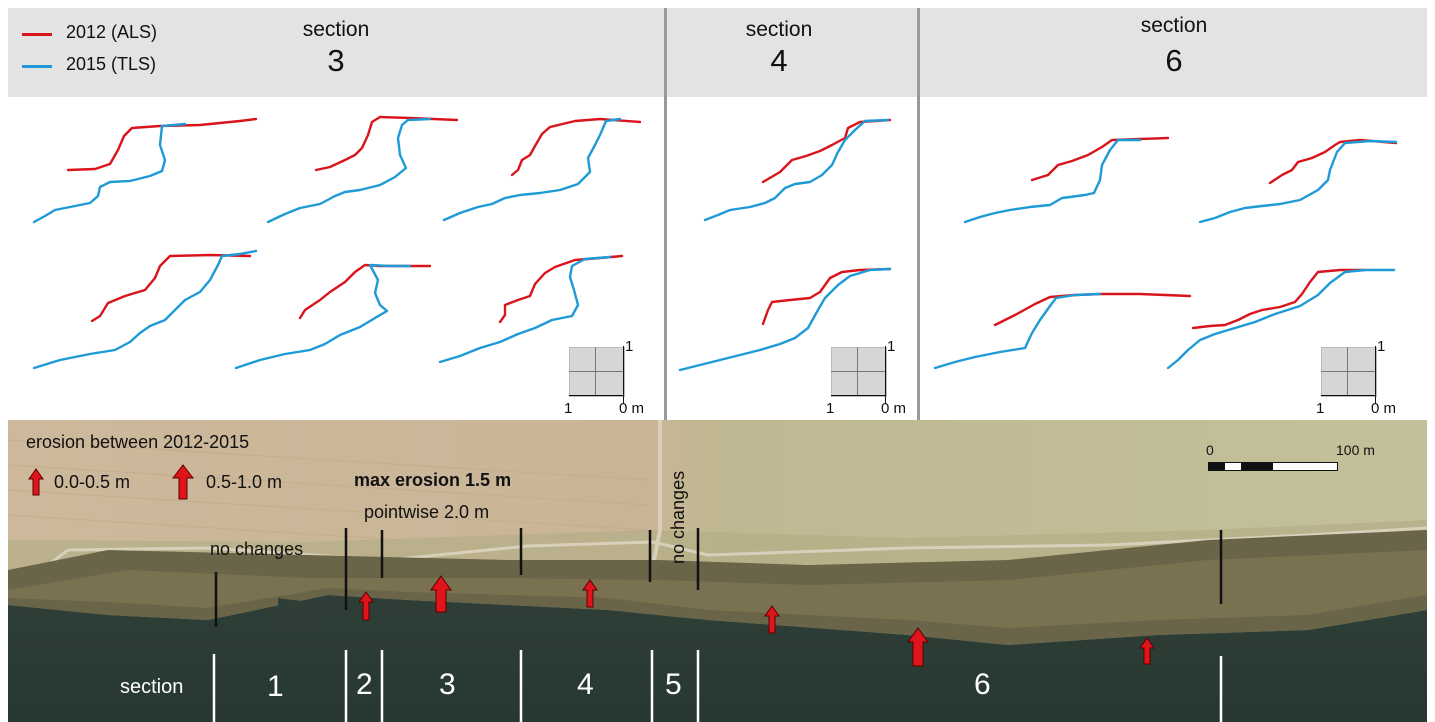  I want to click on profile-scale-2: 1 1 0 m, so click(871, 379).